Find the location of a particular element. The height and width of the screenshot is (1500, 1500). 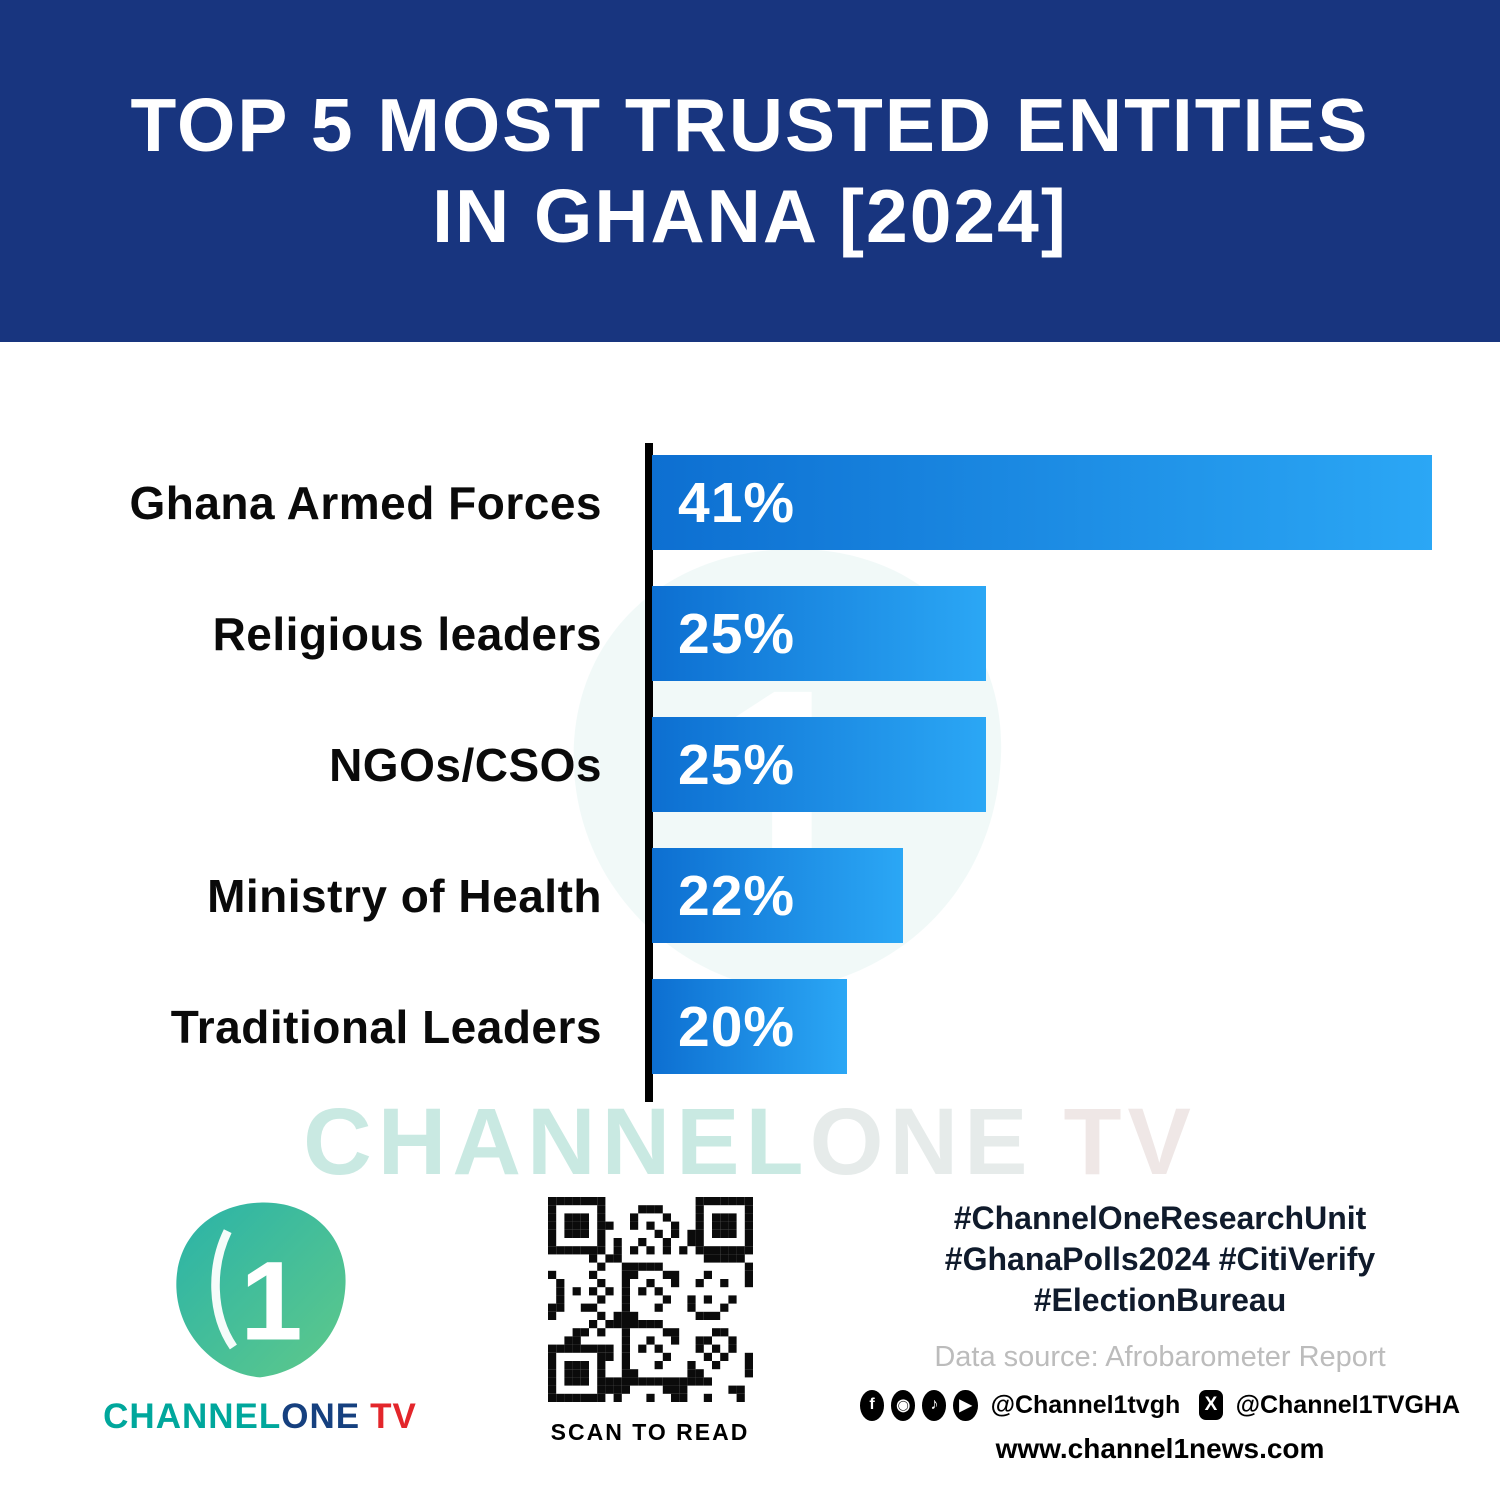

bar-track: 20% is located at coordinates (1056, 1026).